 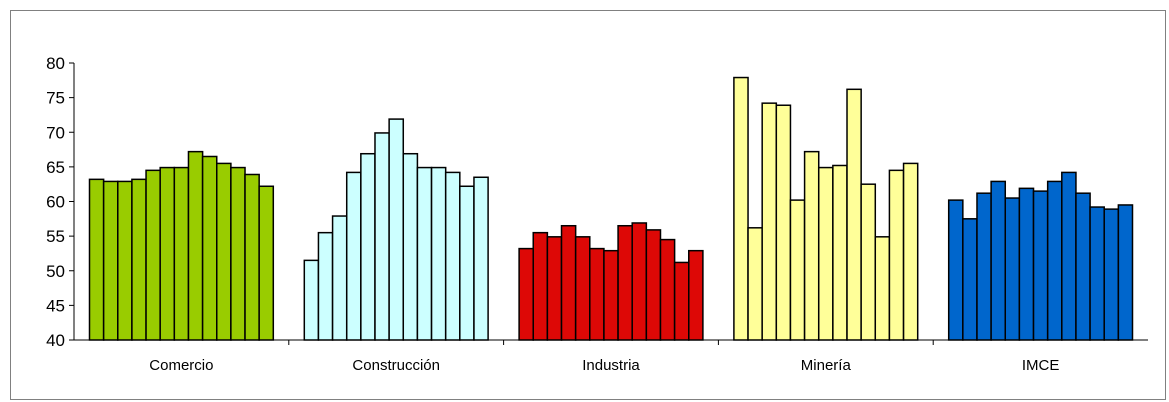 I want to click on y-tick-label: 70, so click(x=55, y=132).